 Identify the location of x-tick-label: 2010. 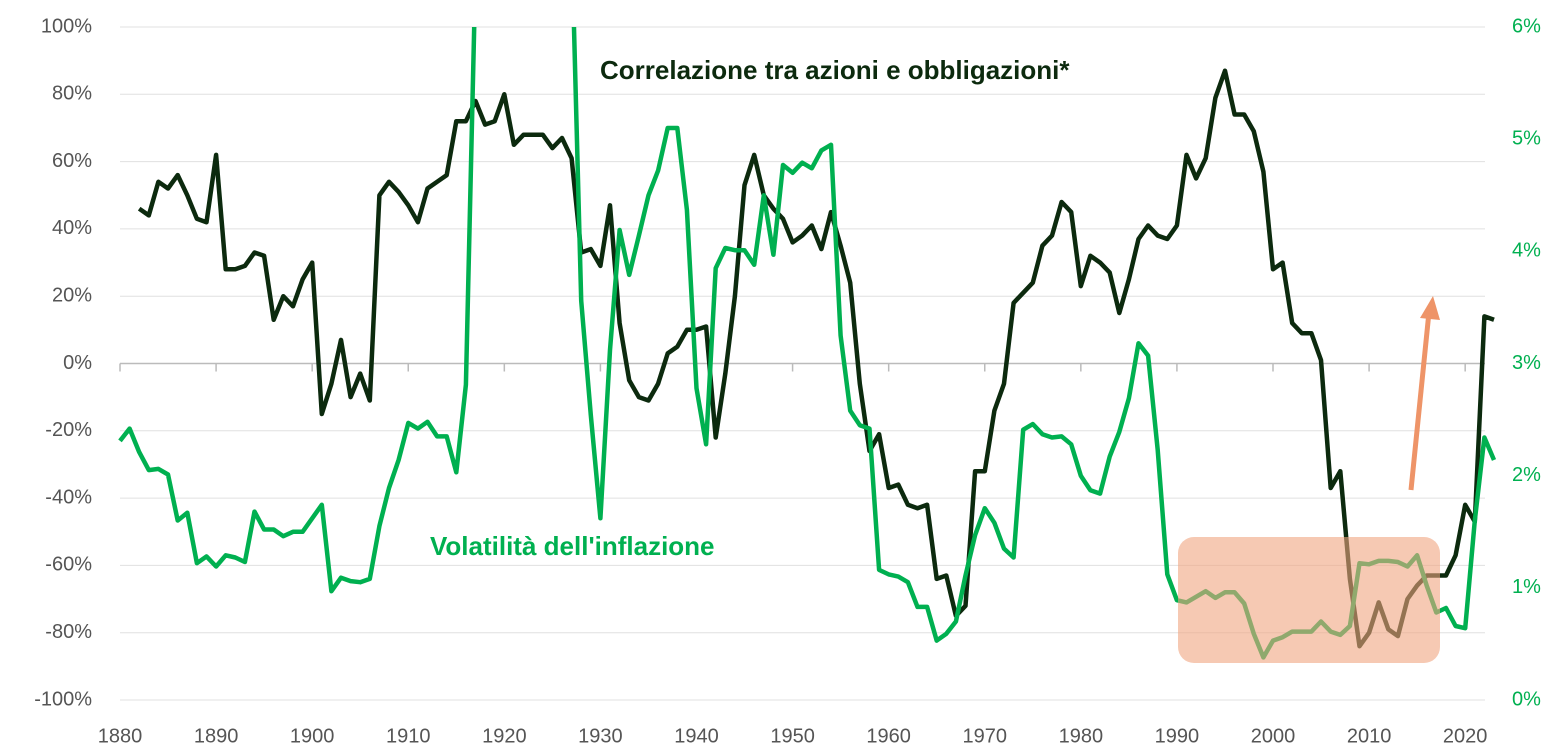
(1369, 736).